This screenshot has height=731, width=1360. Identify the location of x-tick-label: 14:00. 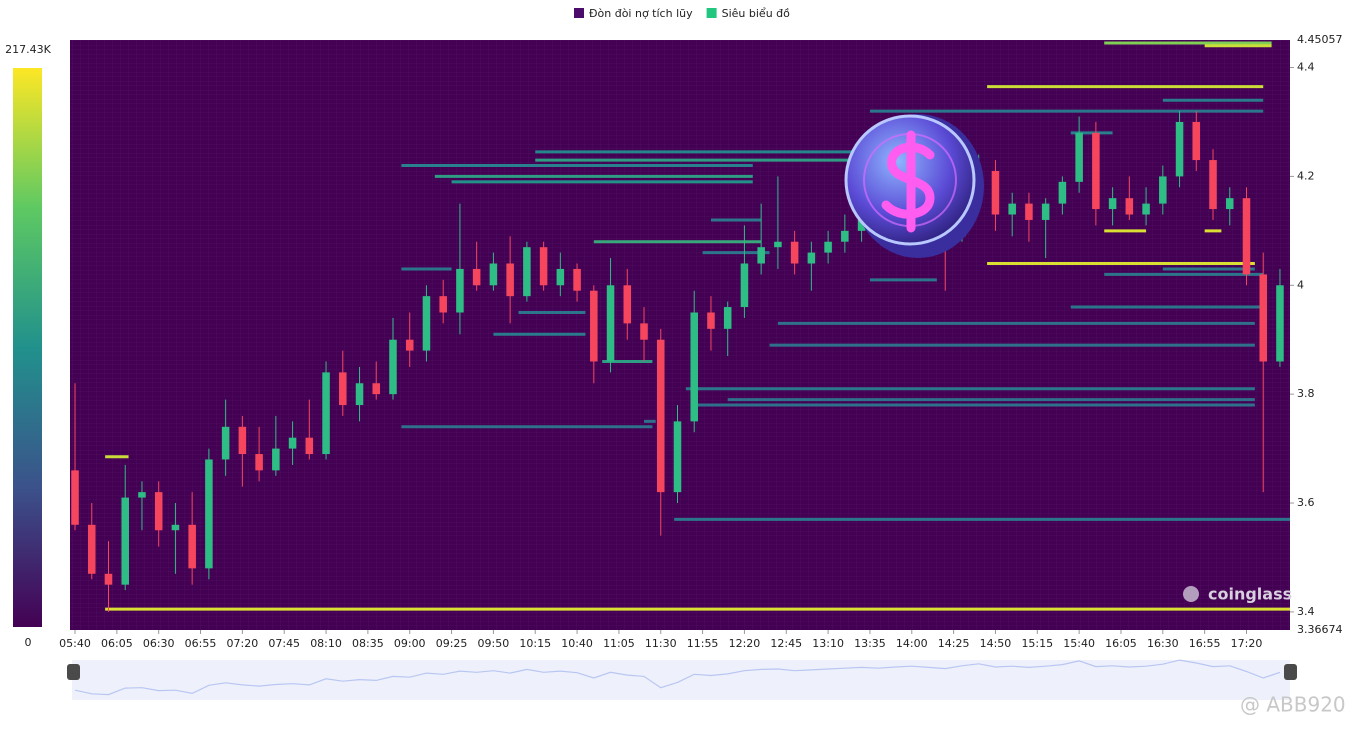
(912, 643).